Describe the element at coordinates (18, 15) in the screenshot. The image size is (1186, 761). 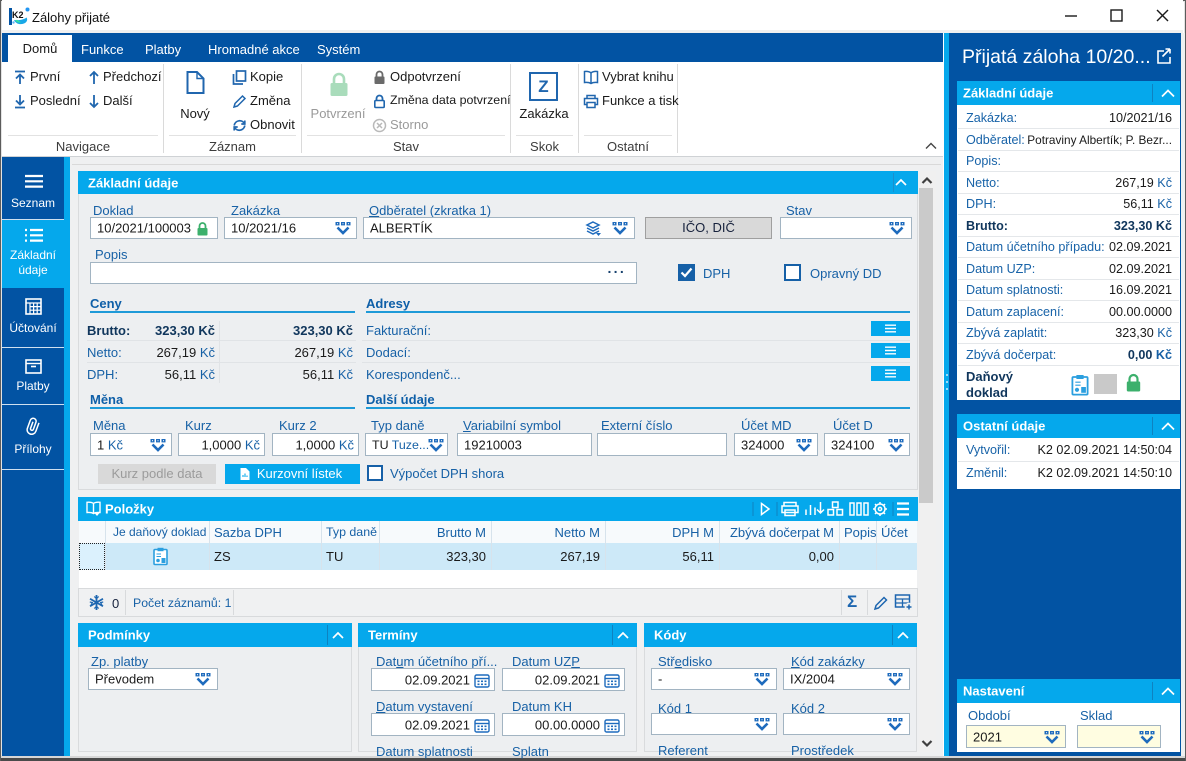
I see `svg-text: K2` at that location.